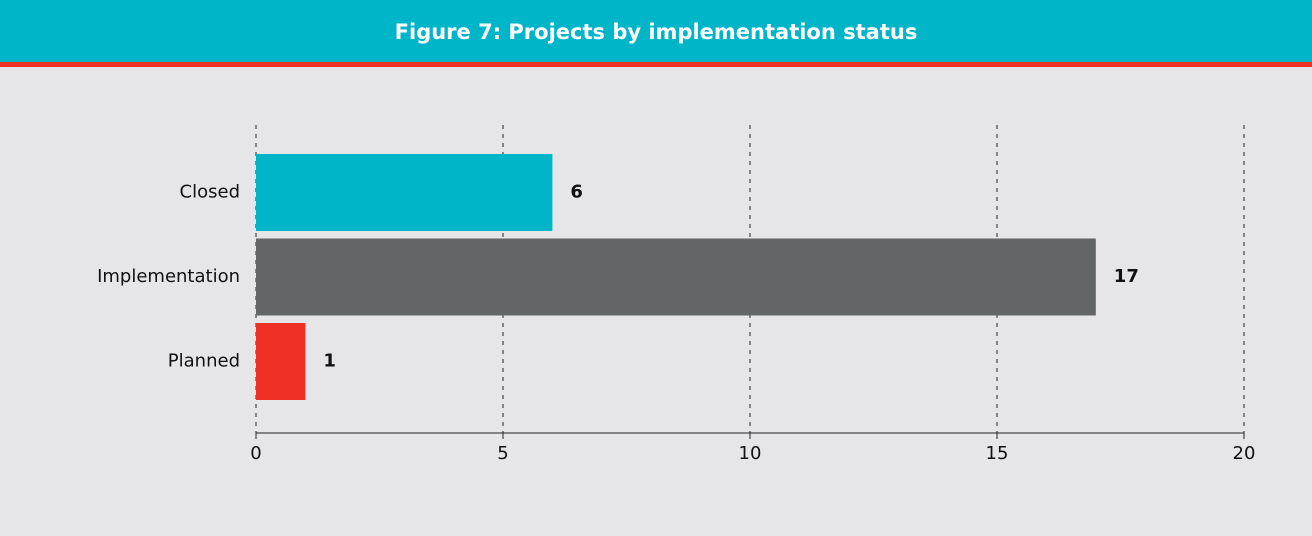 The height and width of the screenshot is (536, 1312). What do you see at coordinates (168, 276) in the screenshot?
I see `y-tick-label: Implementation` at bounding box center [168, 276].